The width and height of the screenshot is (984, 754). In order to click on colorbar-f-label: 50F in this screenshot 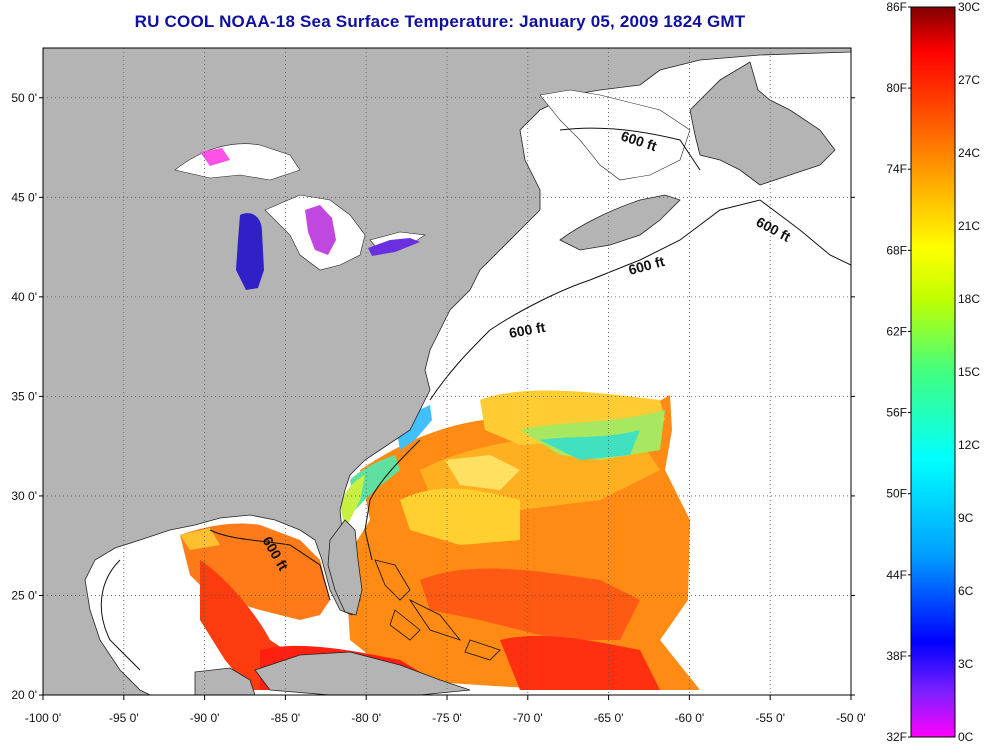, I will do `click(896, 494)`.